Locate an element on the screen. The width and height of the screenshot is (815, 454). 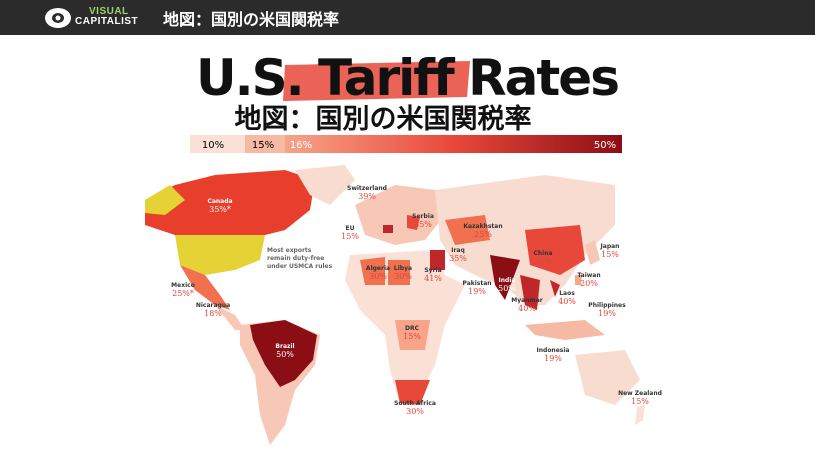
country-name: EU is located at coordinates (350, 228).